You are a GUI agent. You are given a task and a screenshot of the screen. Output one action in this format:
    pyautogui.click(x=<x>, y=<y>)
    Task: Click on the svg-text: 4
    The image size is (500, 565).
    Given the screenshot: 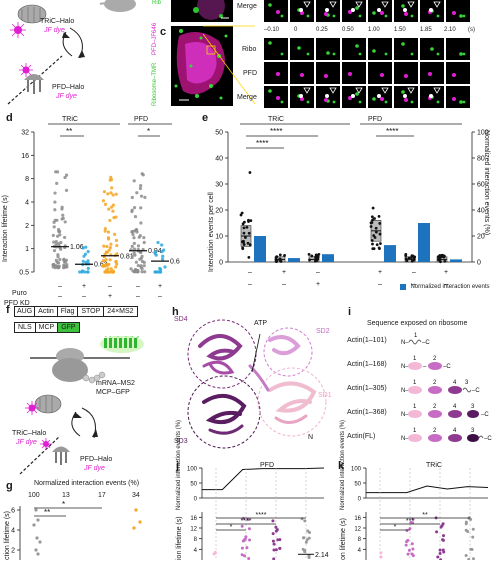 What is the action you would take?
    pyautogui.click(x=455, y=383)
    